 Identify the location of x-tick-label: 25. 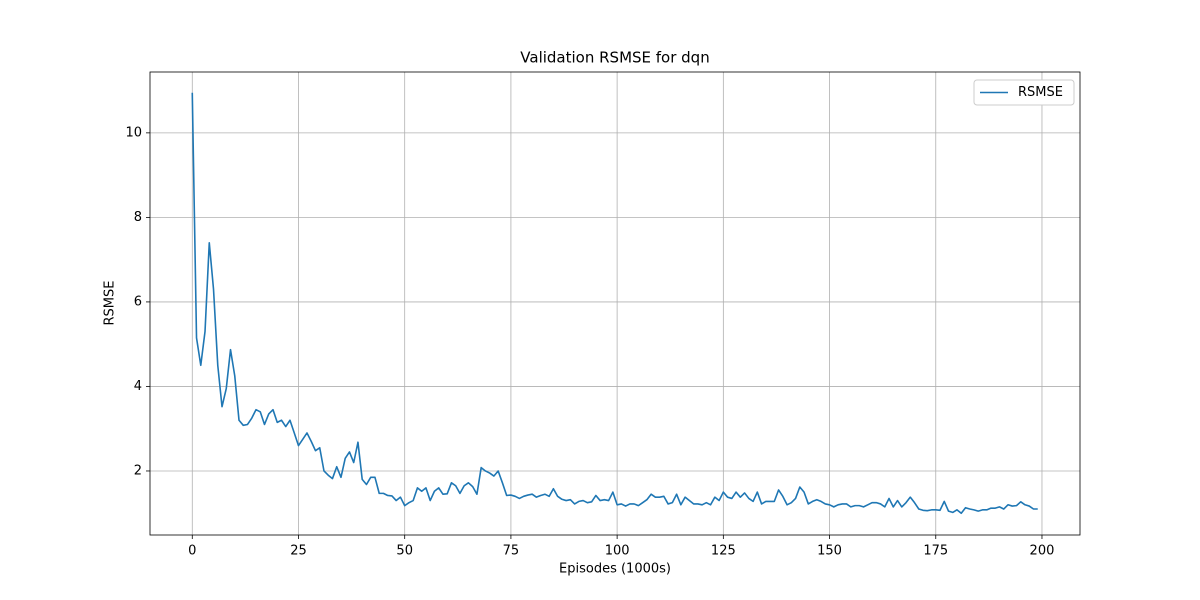
(298, 551).